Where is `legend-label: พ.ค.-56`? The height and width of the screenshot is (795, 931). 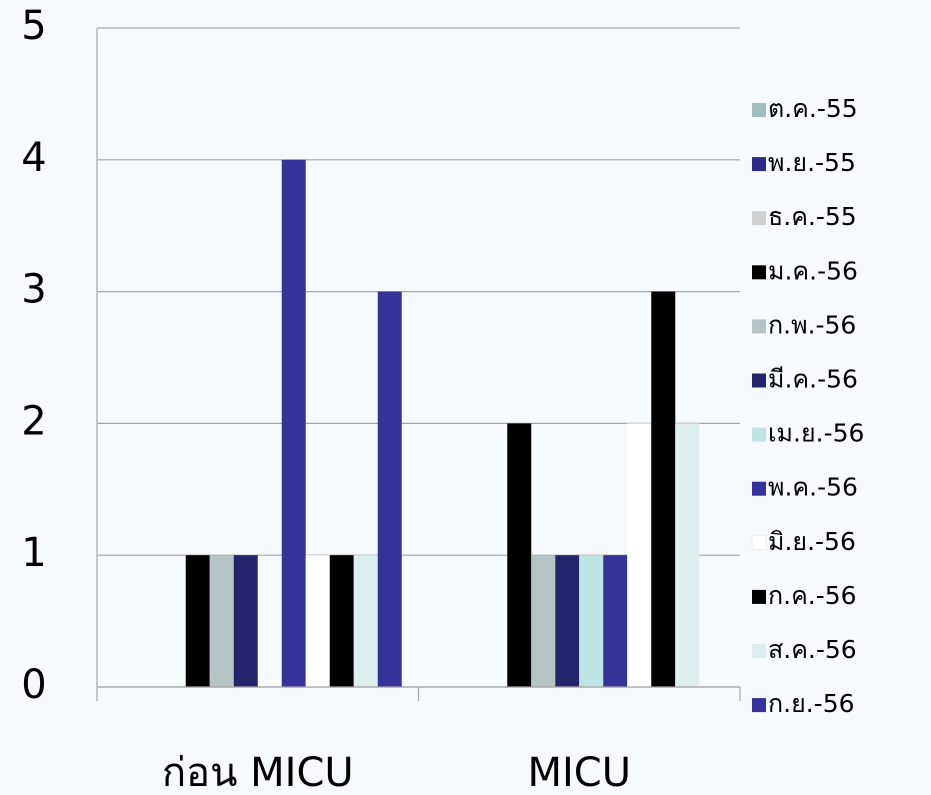
legend-label: พ.ค.-56 is located at coordinates (813, 487).